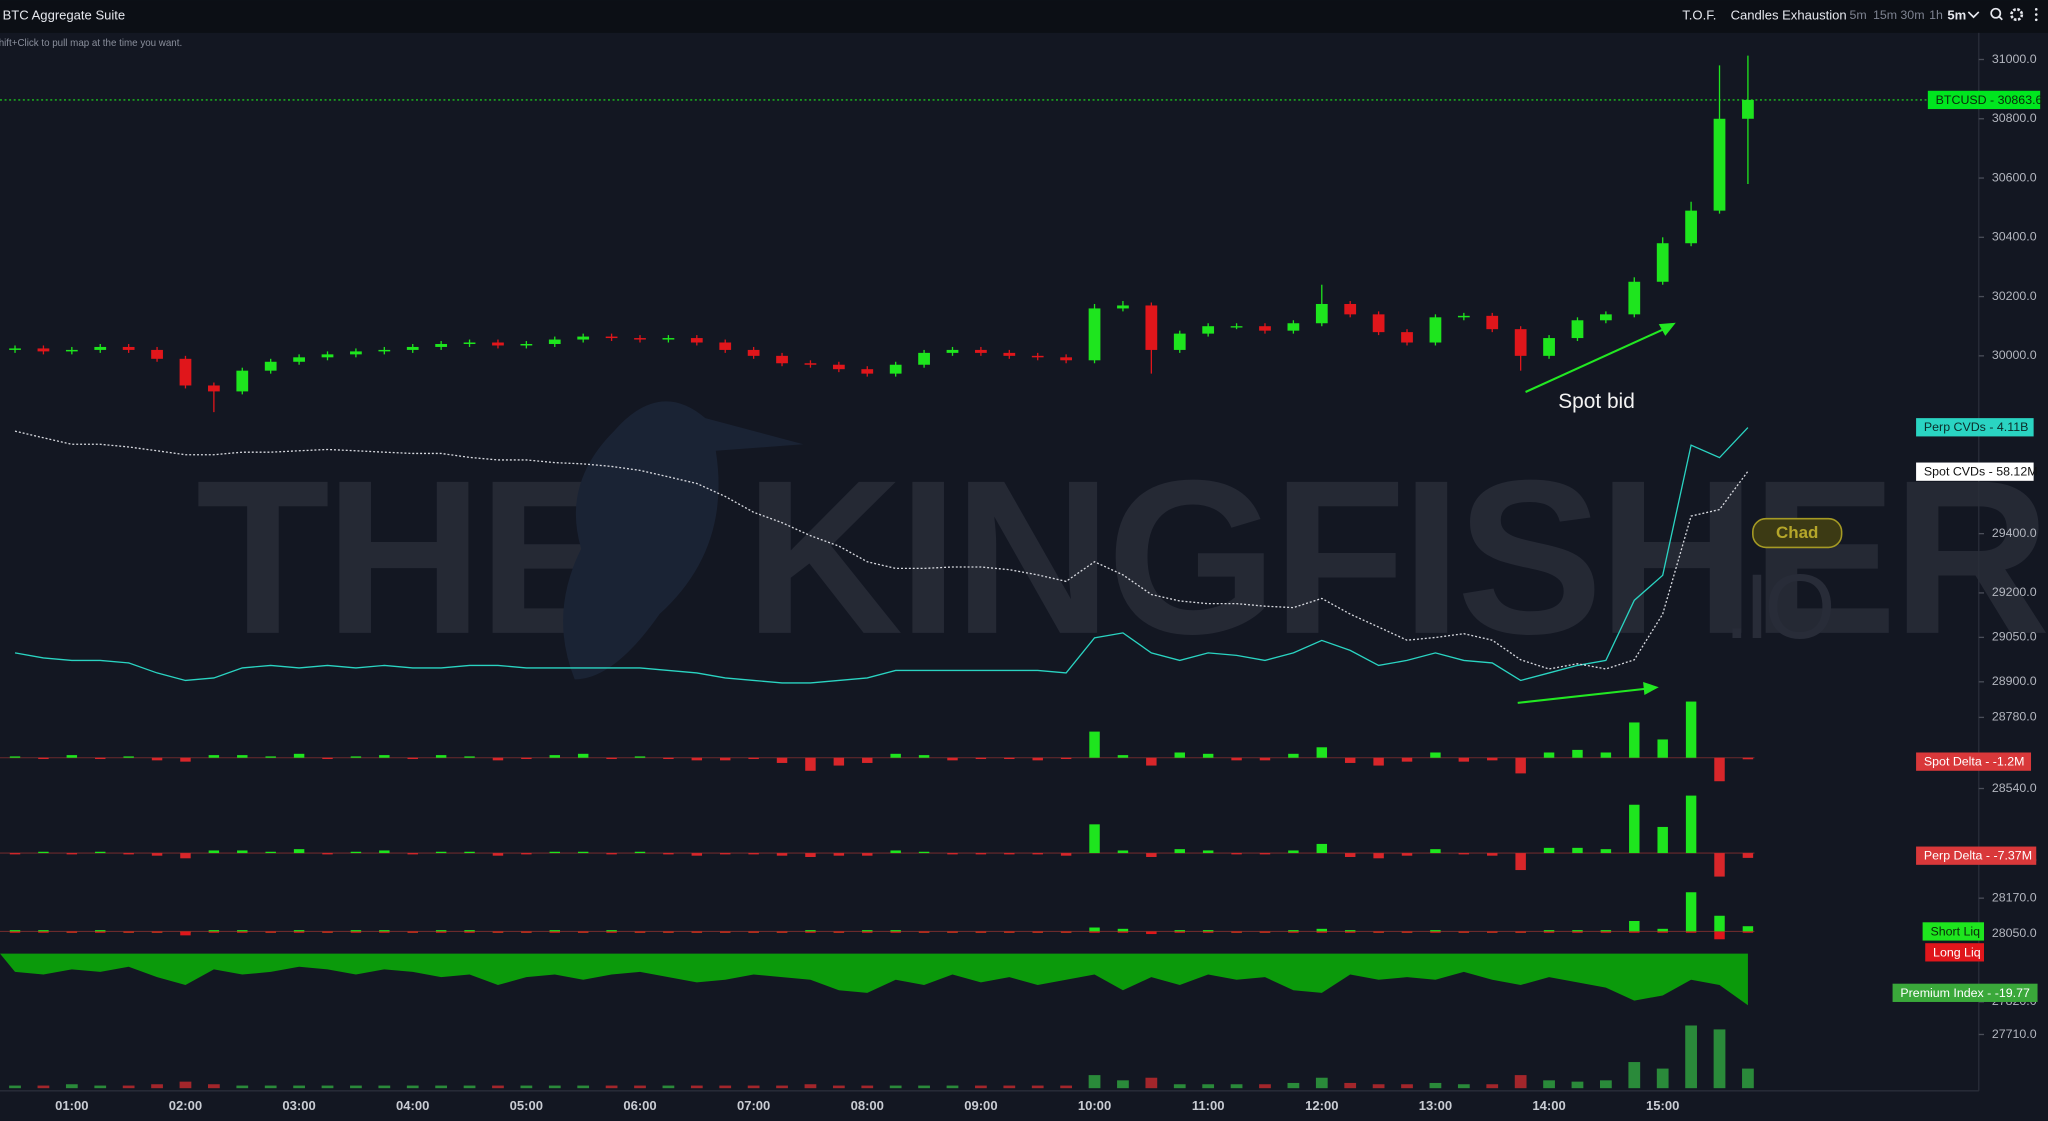 Image resolution: width=2048 pixels, height=1121 pixels. Describe the element at coordinates (407, 557) in the screenshot. I see `watermark-text: THE` at that location.